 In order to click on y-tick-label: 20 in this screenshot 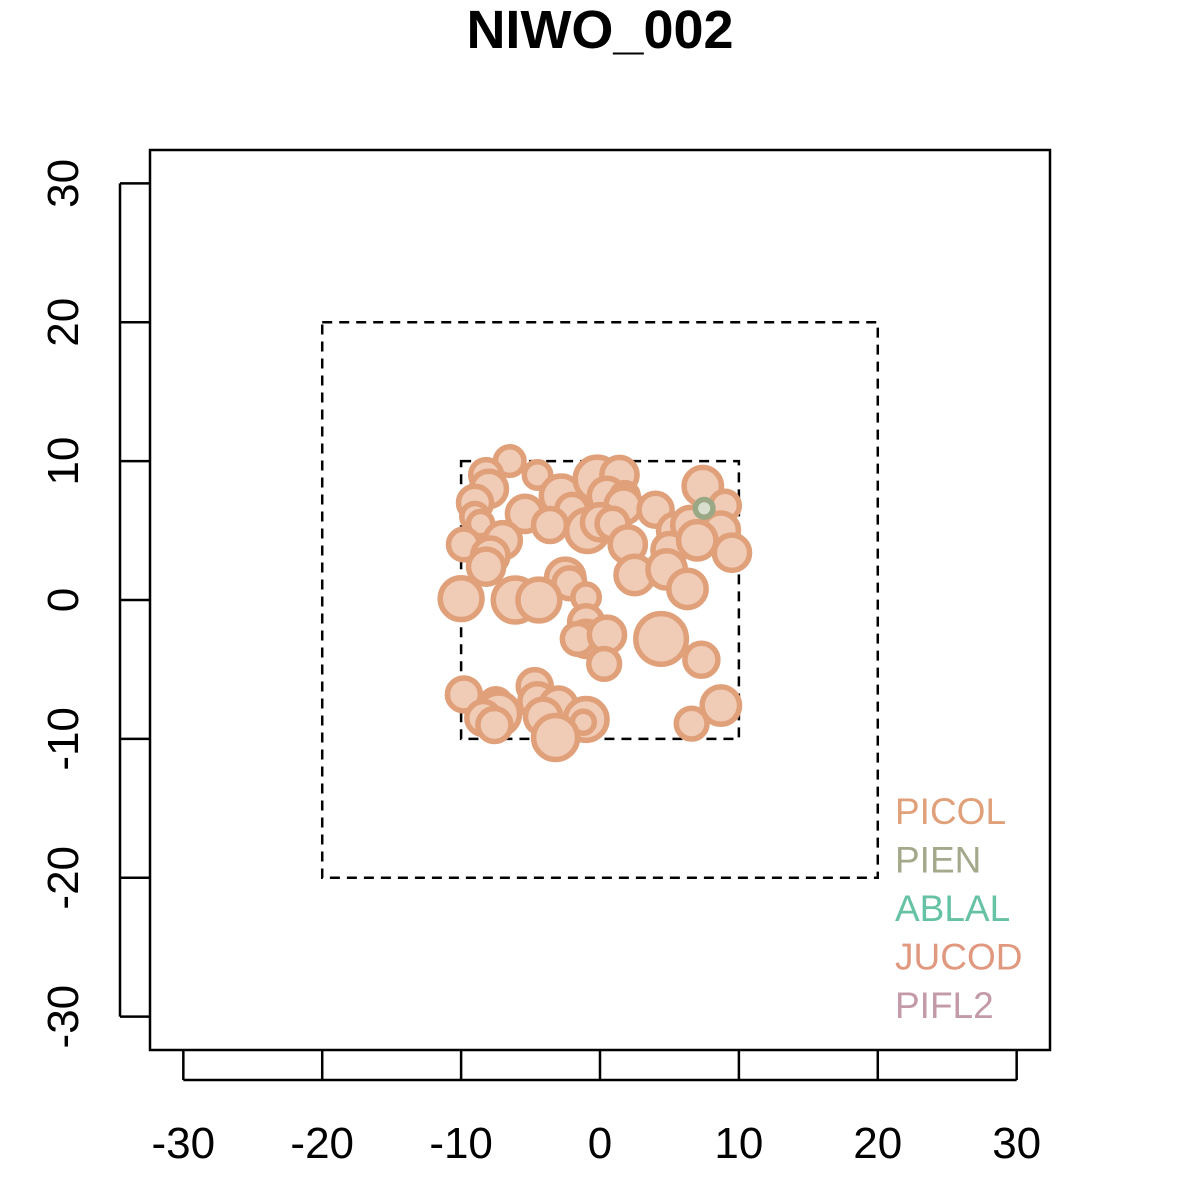, I will do `click(63, 322)`.